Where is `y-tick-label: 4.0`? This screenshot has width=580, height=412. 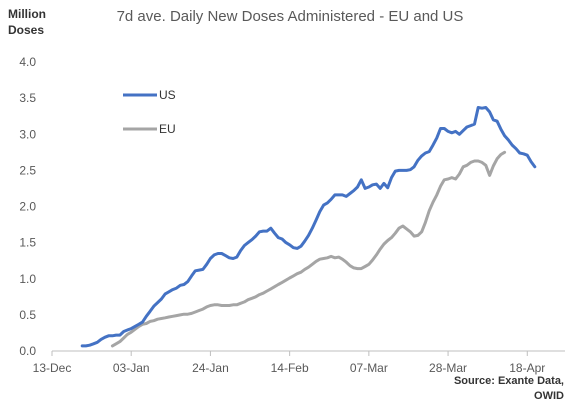
y-tick-label: 4.0 is located at coordinates (27, 62).